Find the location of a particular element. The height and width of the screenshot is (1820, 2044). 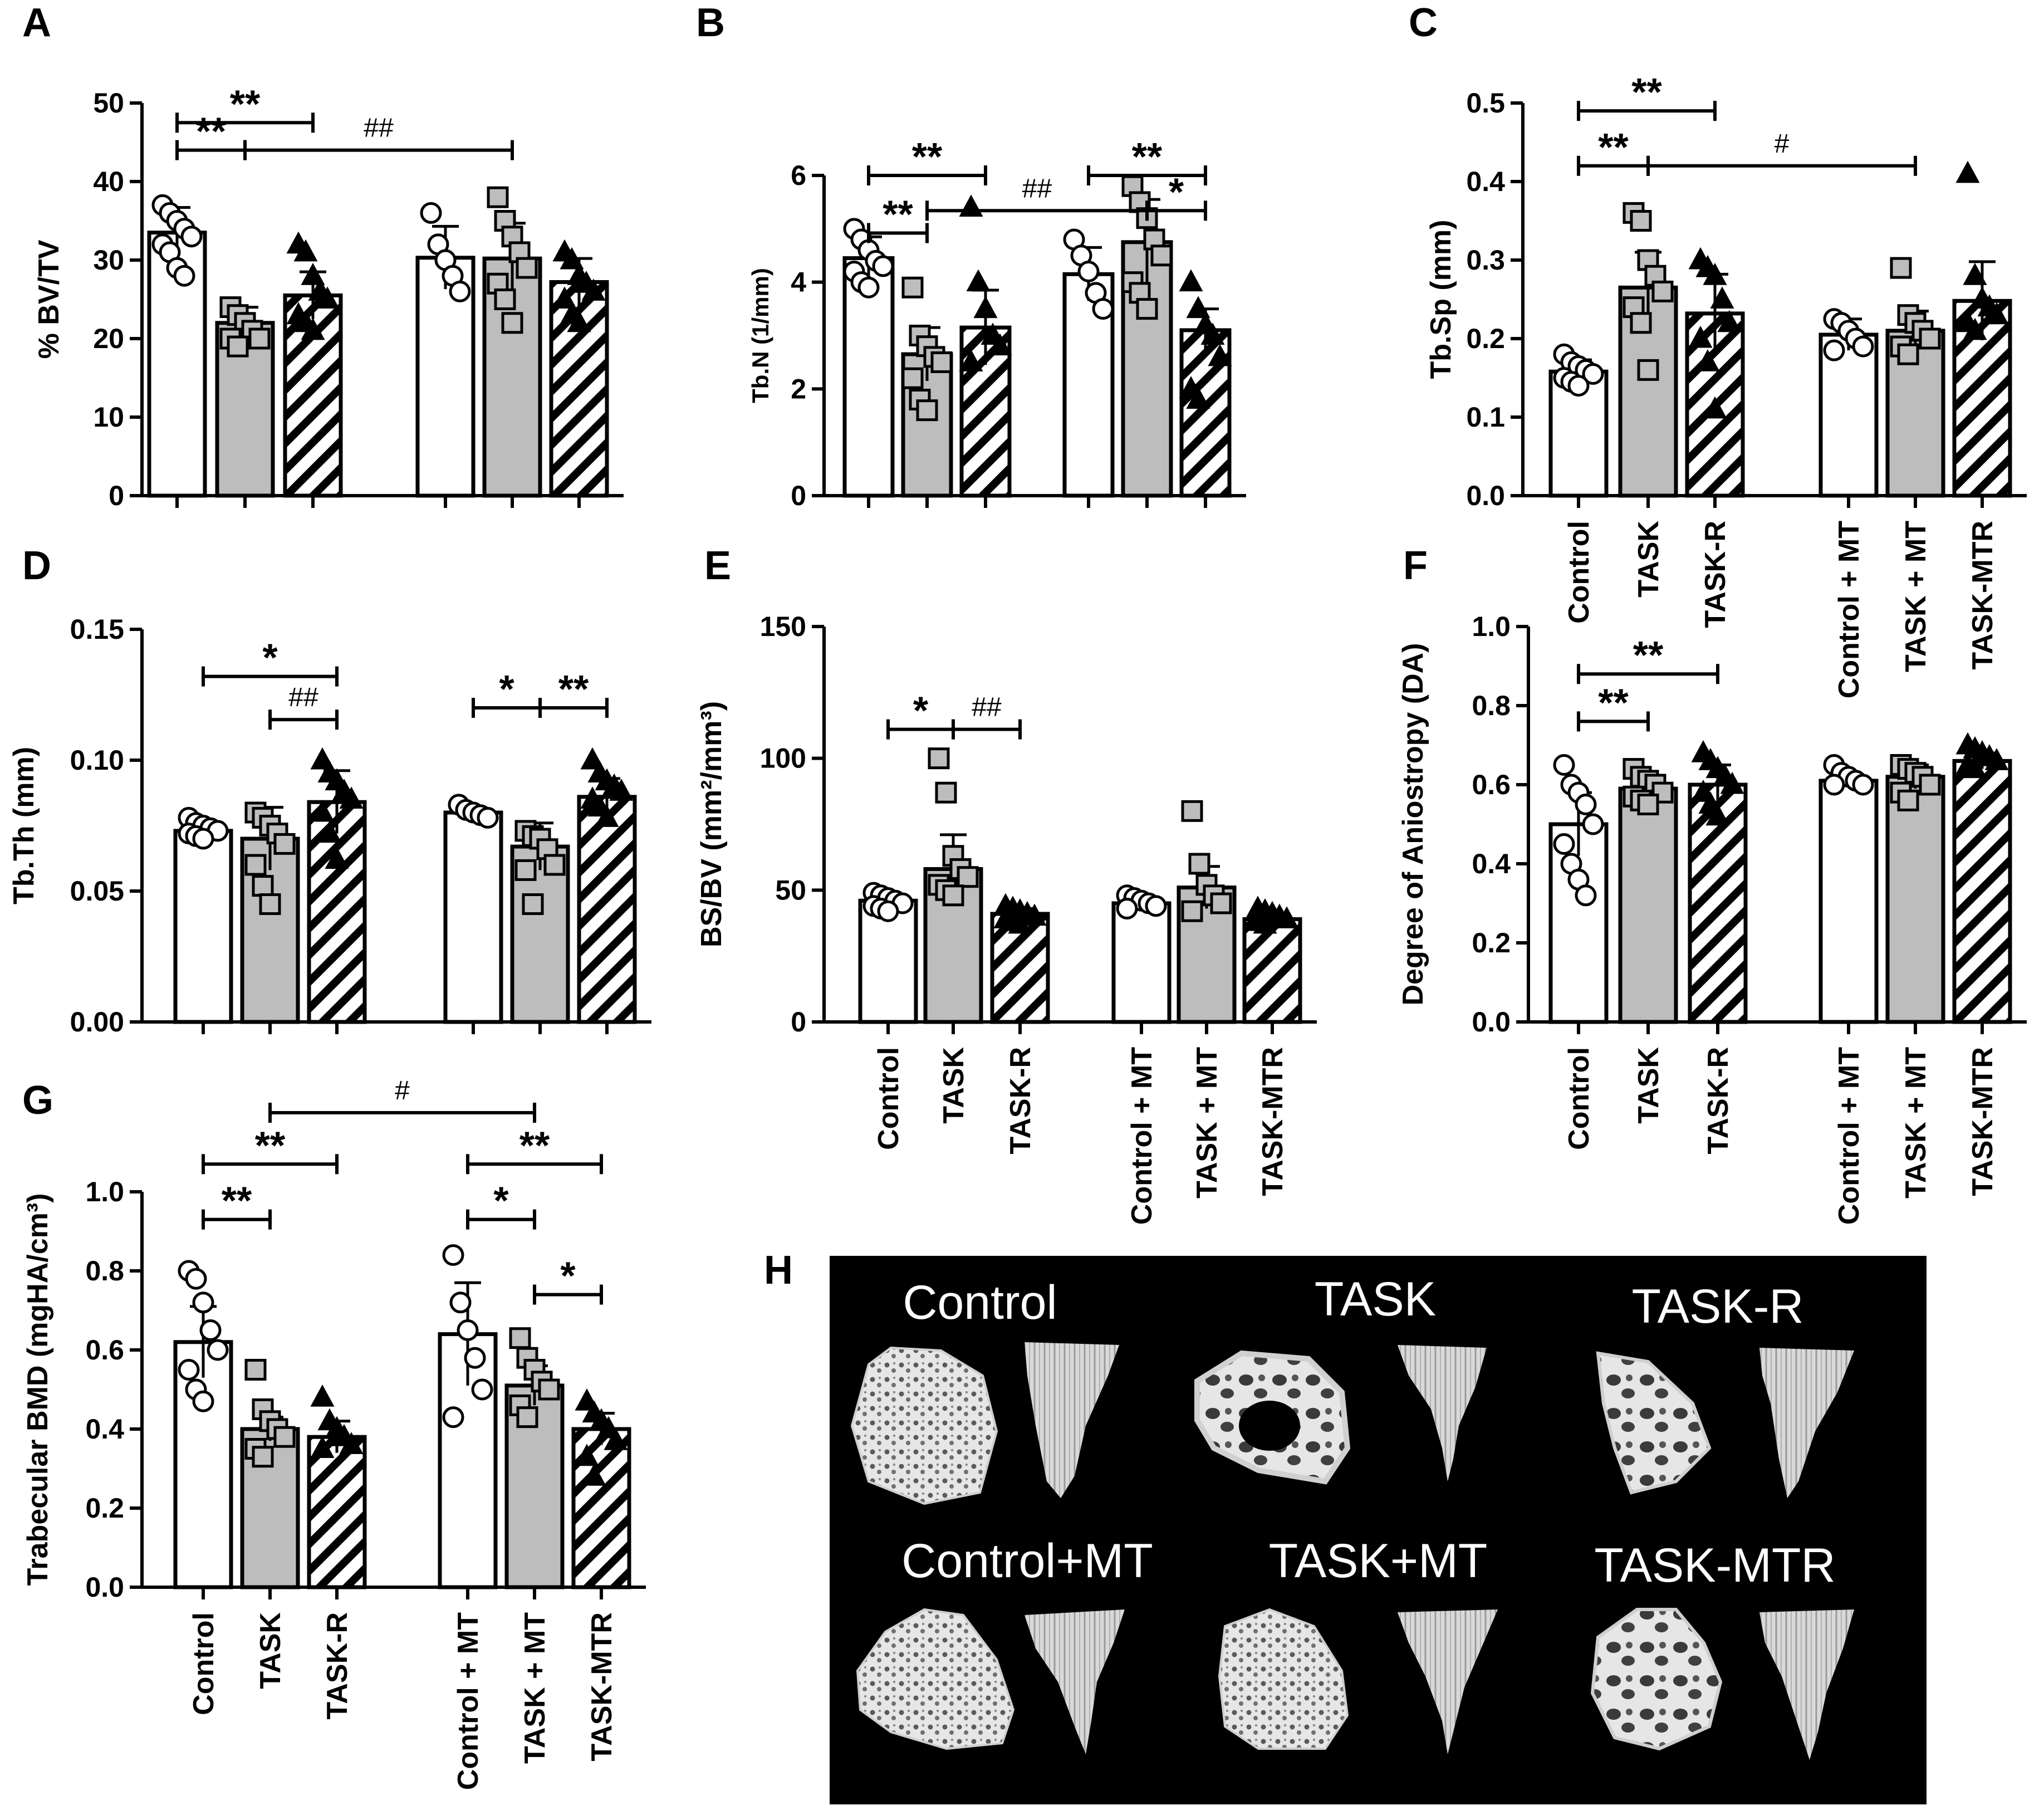

bar-task-mtr is located at coordinates (607, 910).